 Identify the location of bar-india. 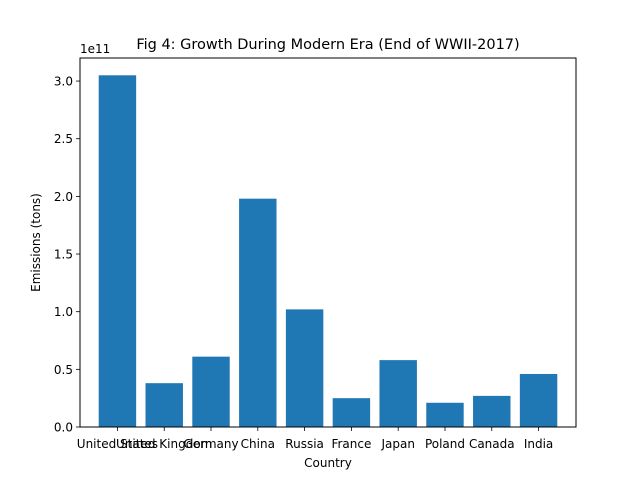
(538, 400).